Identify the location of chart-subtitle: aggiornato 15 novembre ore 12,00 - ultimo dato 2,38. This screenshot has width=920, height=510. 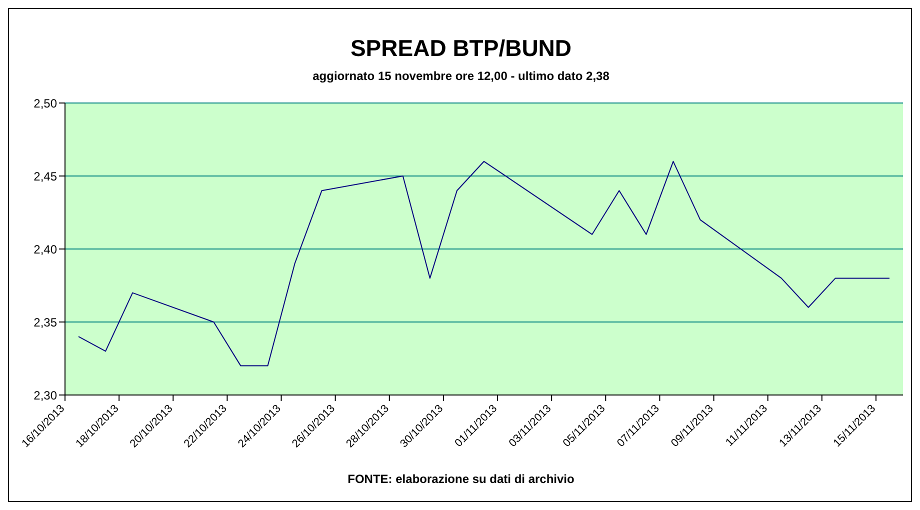
(461, 76).